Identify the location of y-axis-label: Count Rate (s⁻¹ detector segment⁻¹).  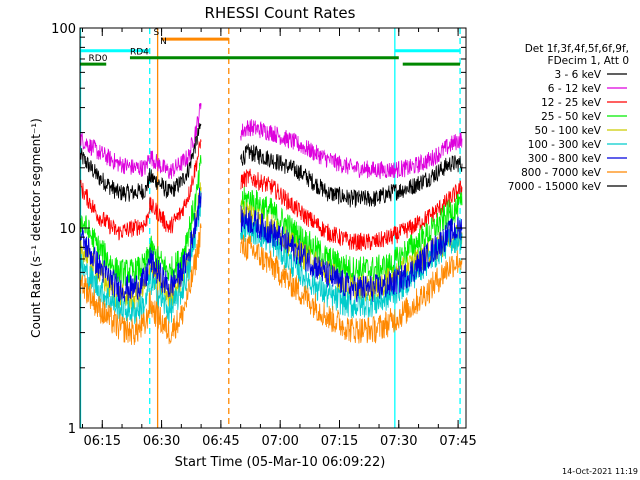
(36, 228).